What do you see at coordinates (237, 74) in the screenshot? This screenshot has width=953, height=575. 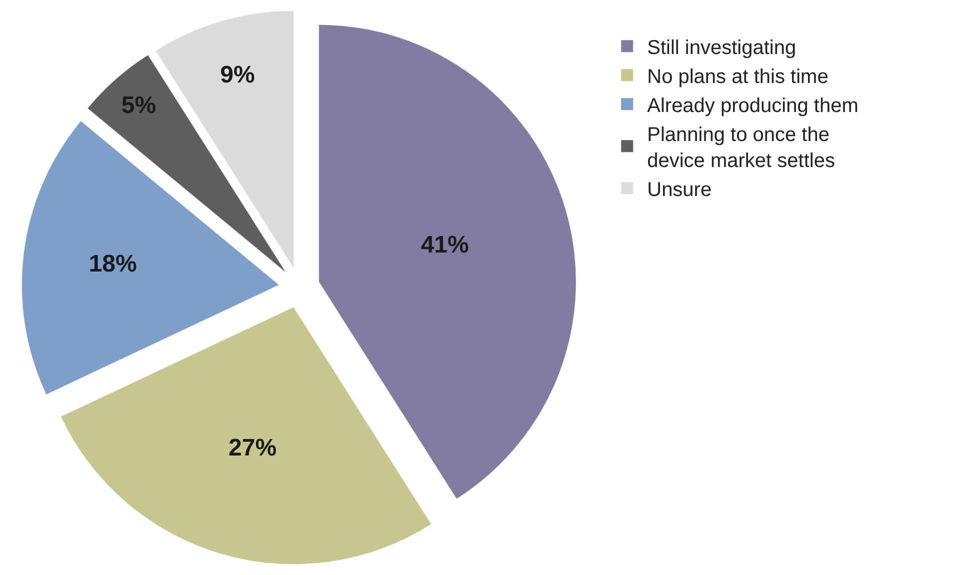 I see `data-label: 9%` at bounding box center [237, 74].